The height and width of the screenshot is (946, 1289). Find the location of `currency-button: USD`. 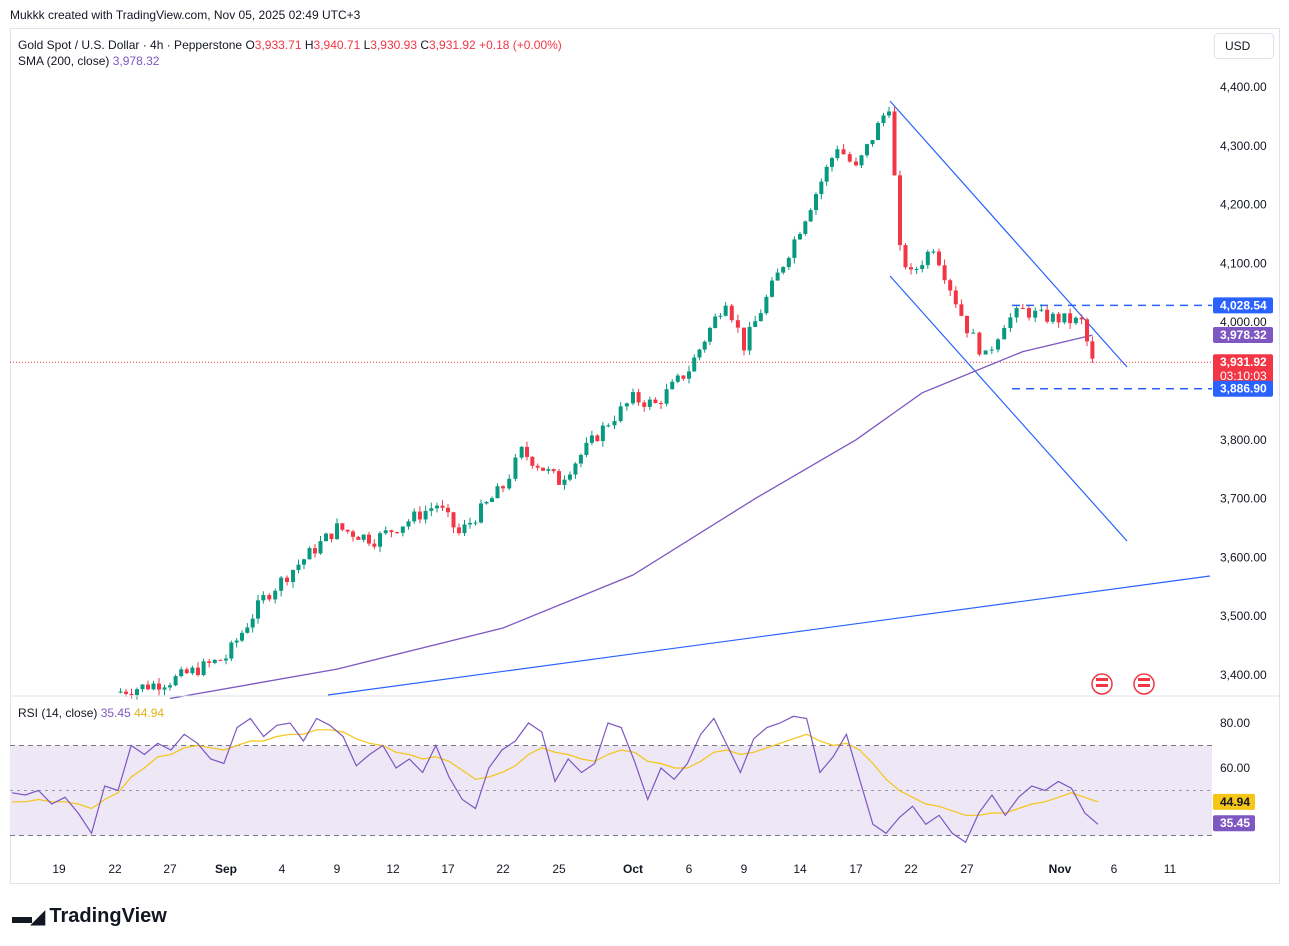

currency-button: USD is located at coordinates (1244, 46).